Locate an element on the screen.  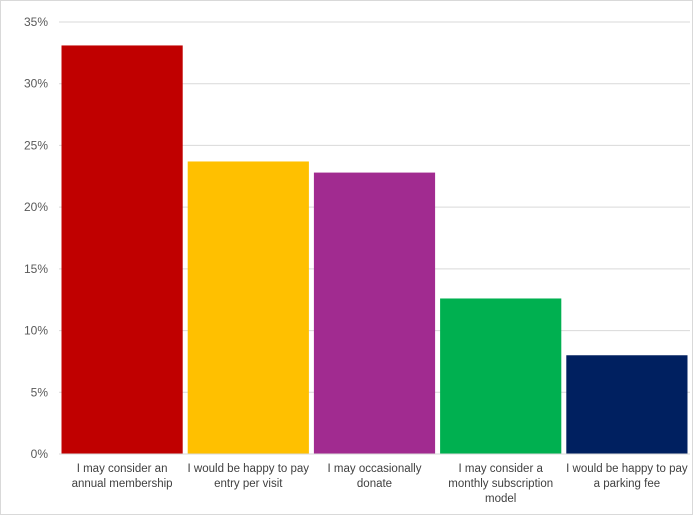
y-tick-label: 30% is located at coordinates (36, 84).